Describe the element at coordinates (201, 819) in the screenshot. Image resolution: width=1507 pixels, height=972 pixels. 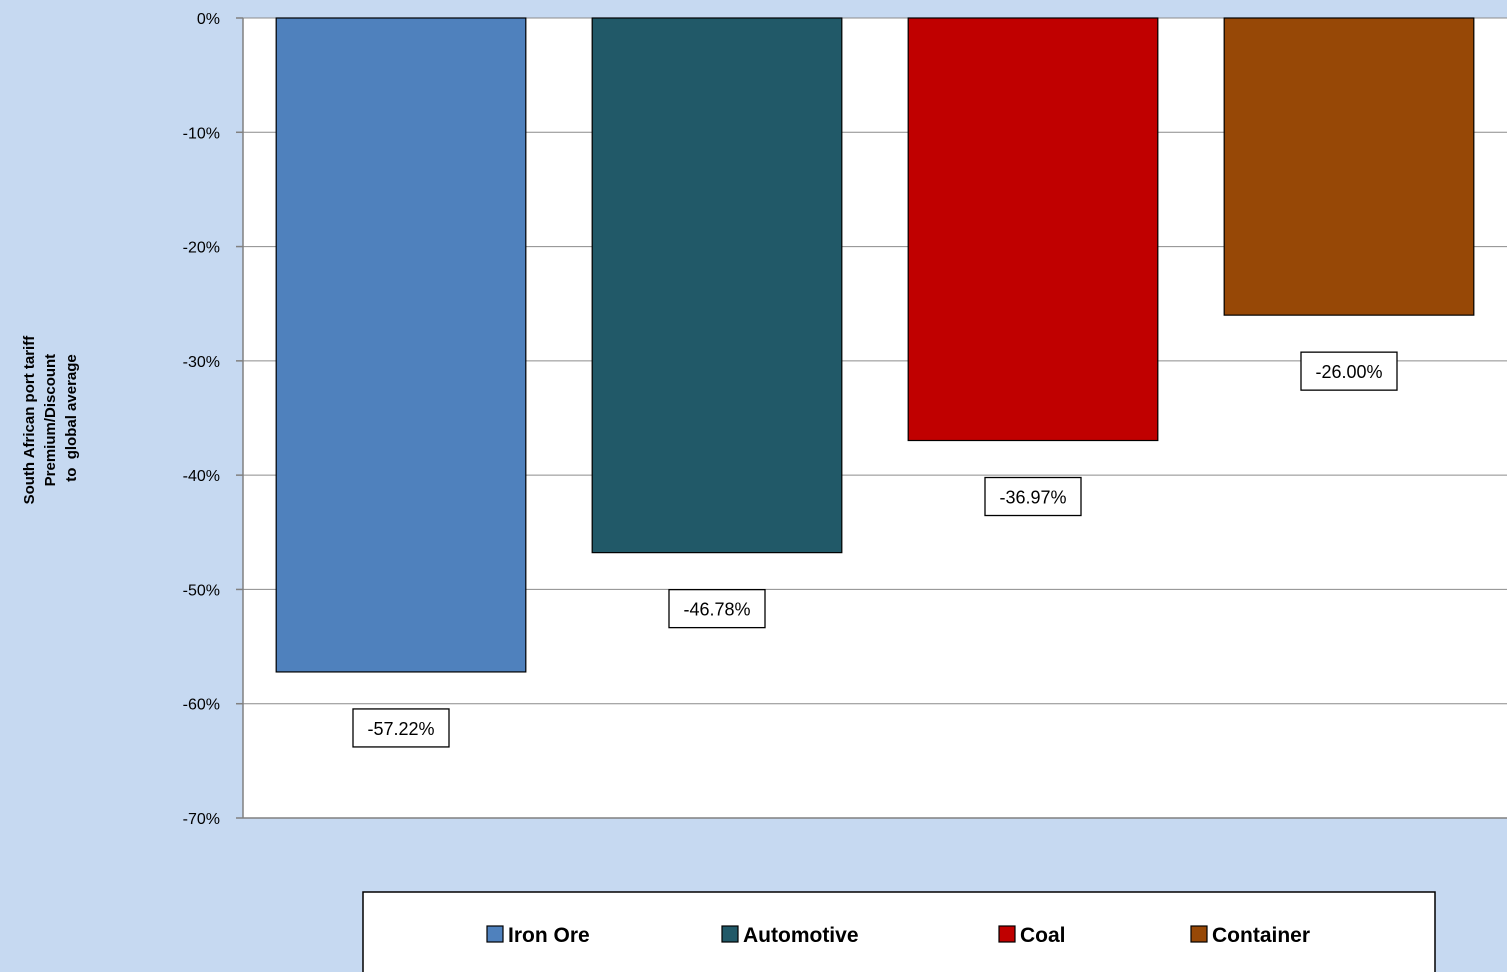
I see `y-tick-label: -70%` at that location.